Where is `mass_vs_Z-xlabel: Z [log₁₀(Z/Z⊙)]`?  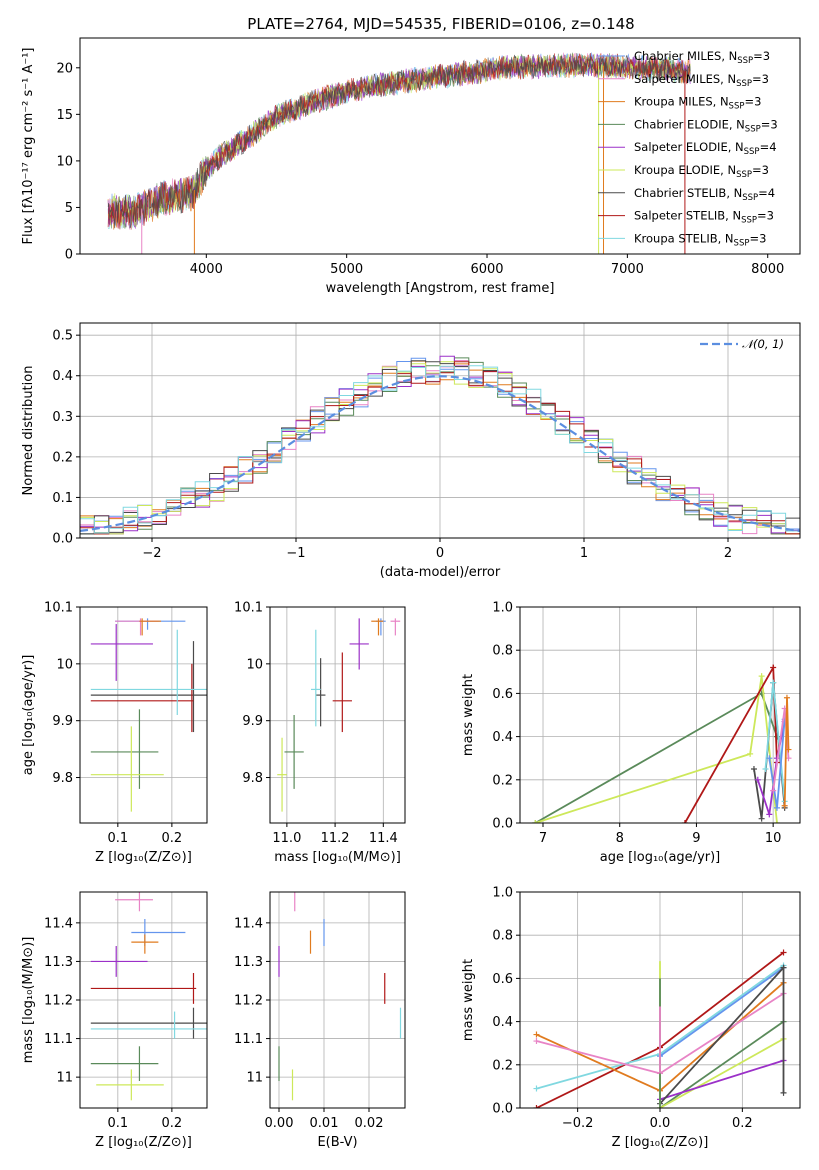
mass_vs_Z-xlabel: Z [log₁₀(Z/Z⊙)] is located at coordinates (143, 1142).